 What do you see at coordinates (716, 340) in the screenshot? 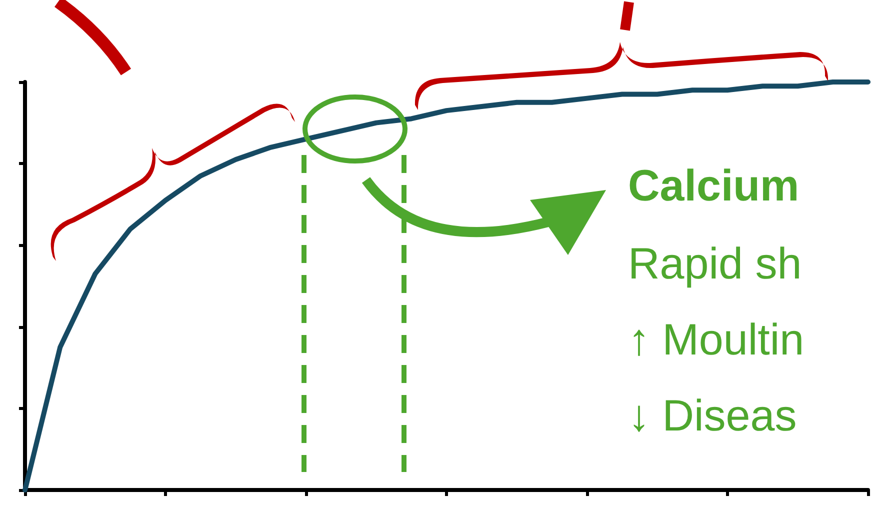
I see `annotation: ↑ Moultin` at bounding box center [716, 340].